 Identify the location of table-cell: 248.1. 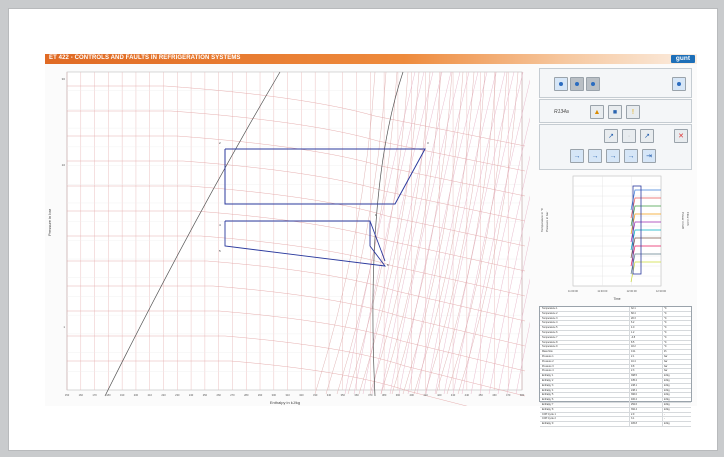
(645, 390).